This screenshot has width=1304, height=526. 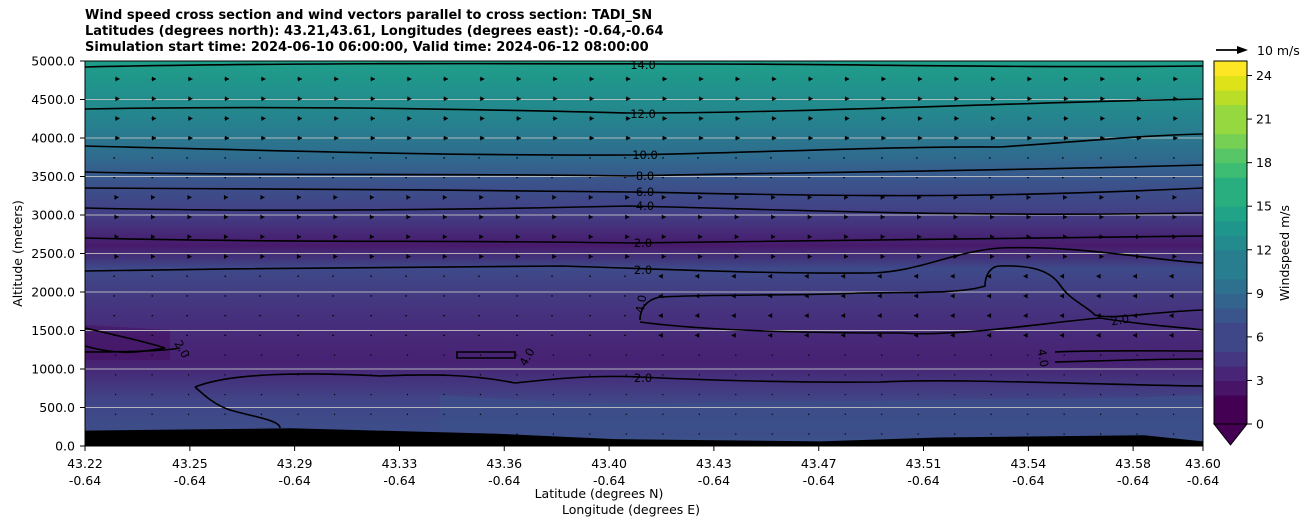 What do you see at coordinates (53, 369) in the screenshot?
I see `y-tick-label: 1000.0` at bounding box center [53, 369].